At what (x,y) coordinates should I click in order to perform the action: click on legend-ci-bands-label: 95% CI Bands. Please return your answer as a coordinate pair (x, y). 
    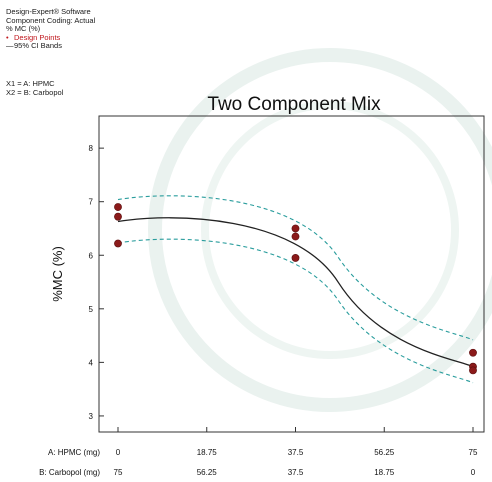
    Looking at the image, I should click on (38, 46).